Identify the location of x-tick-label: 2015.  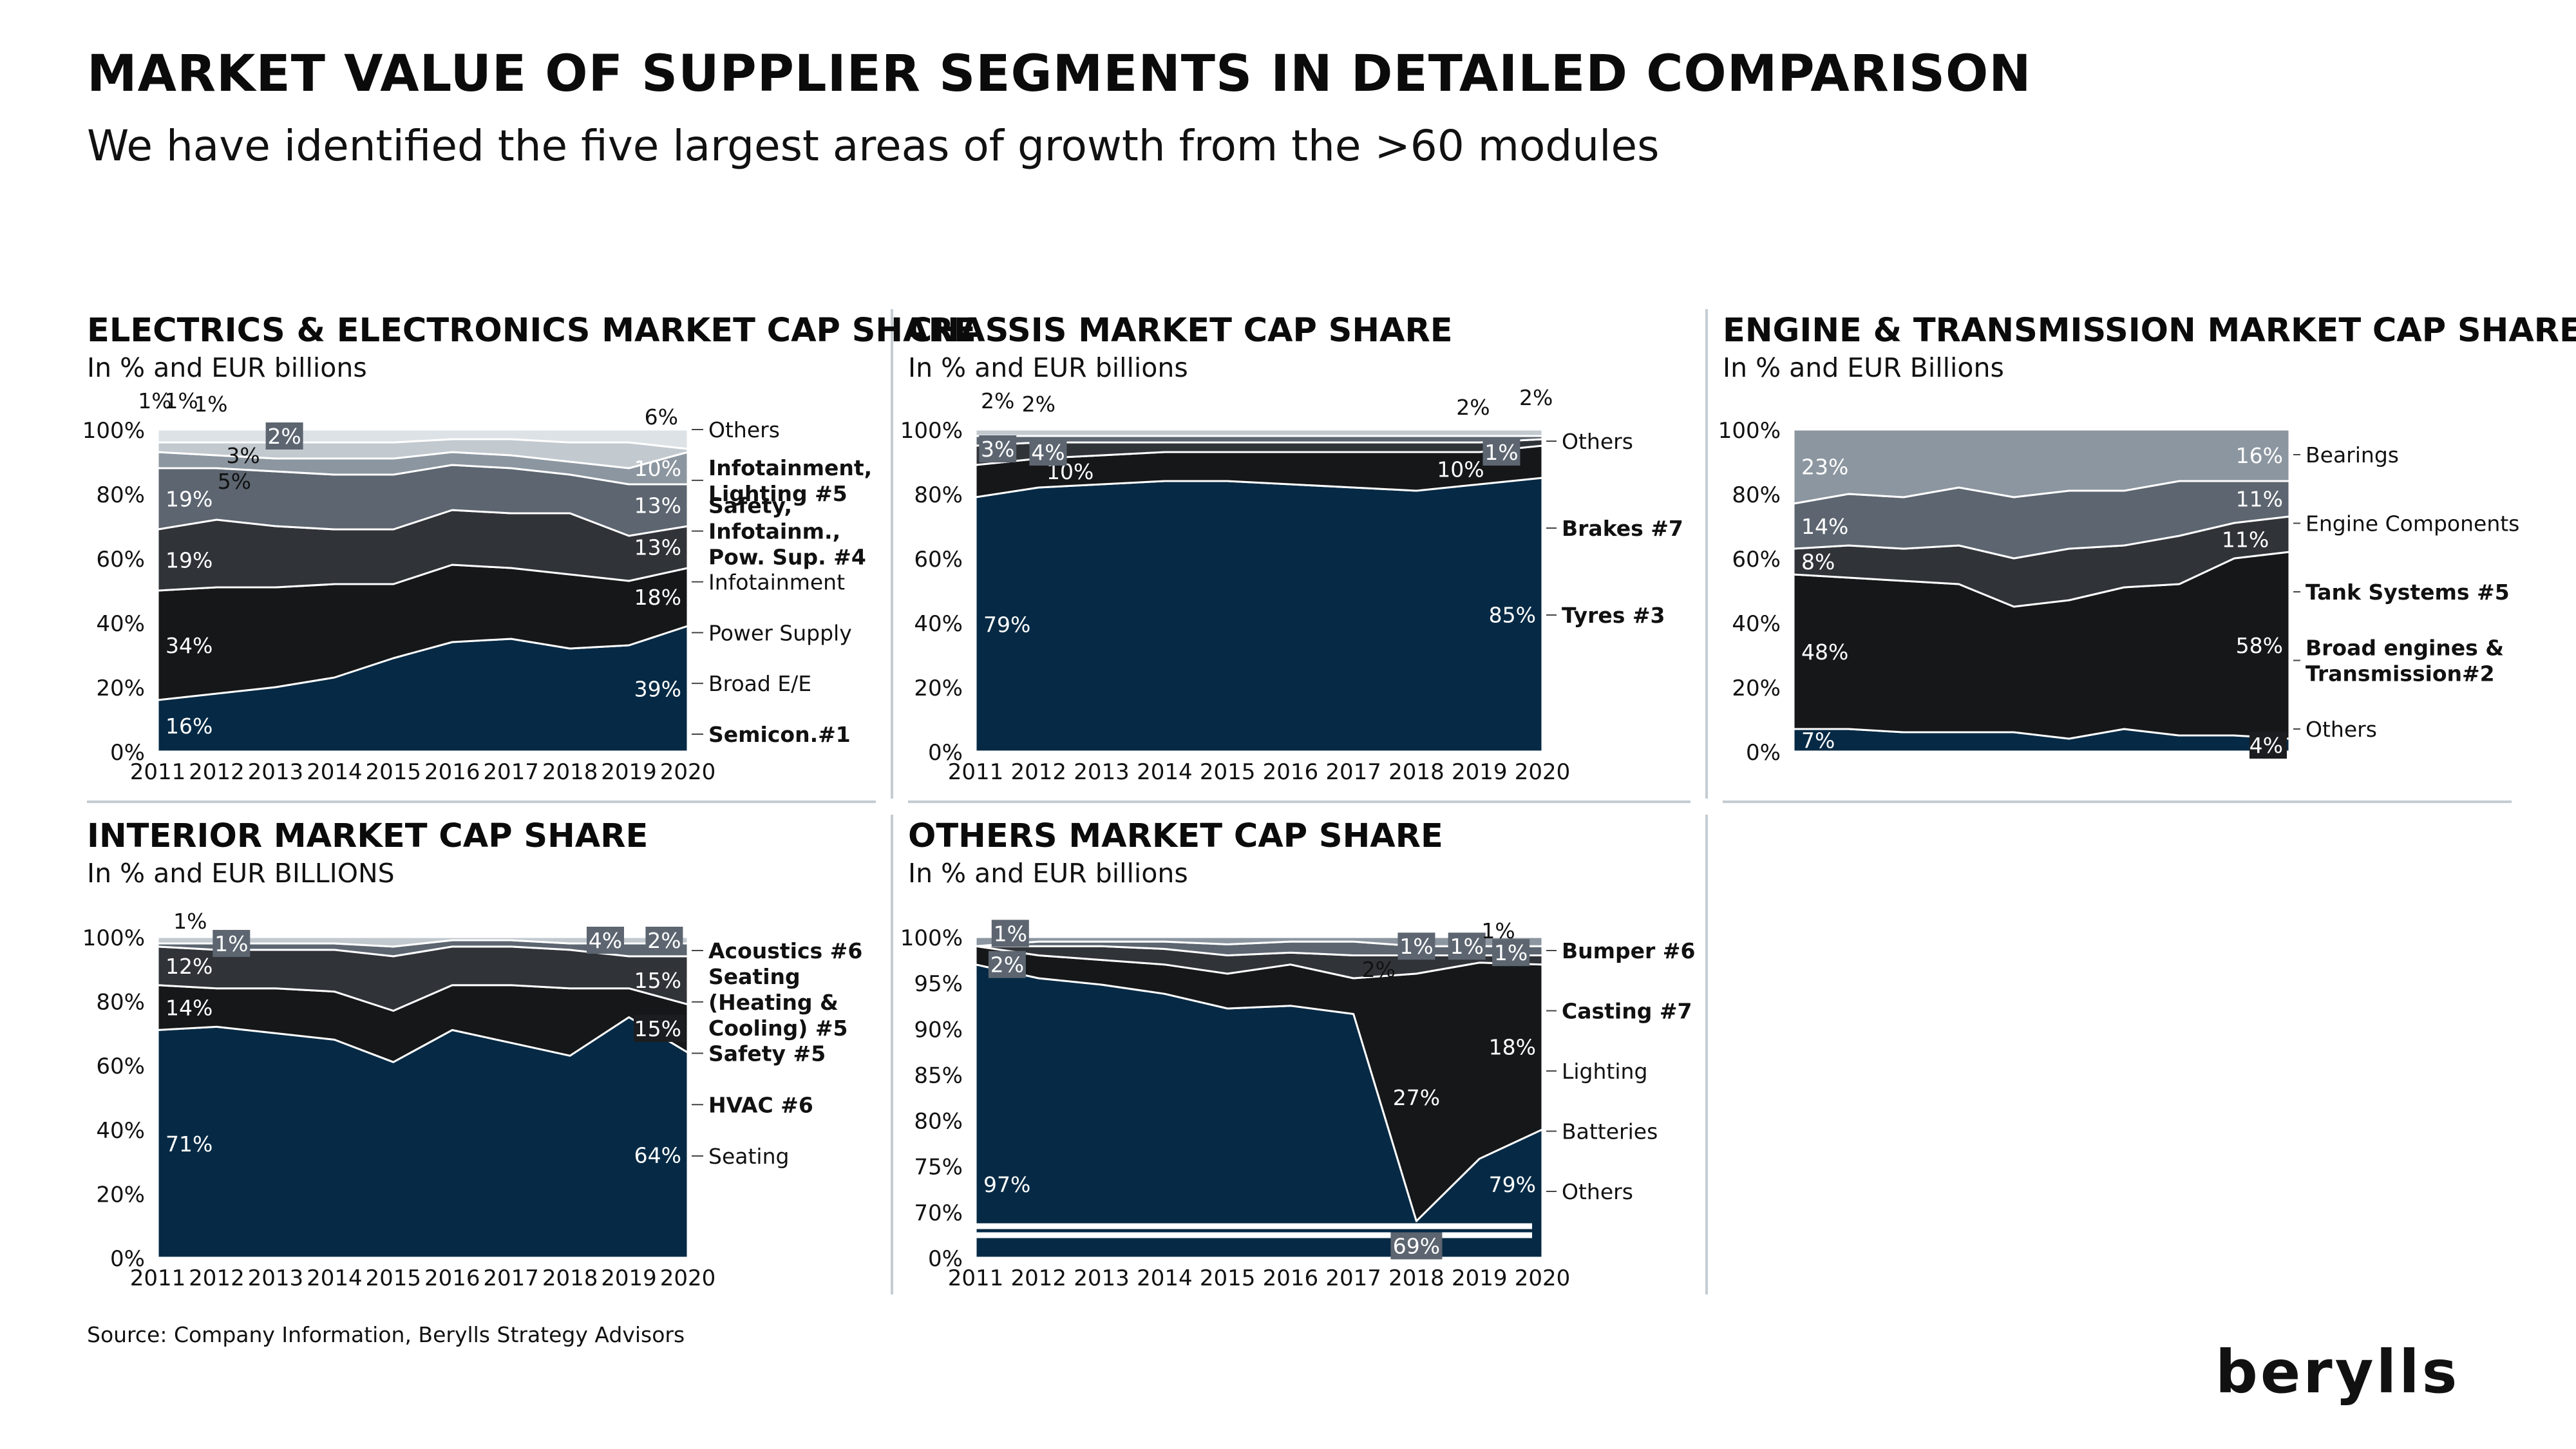
(394, 1278).